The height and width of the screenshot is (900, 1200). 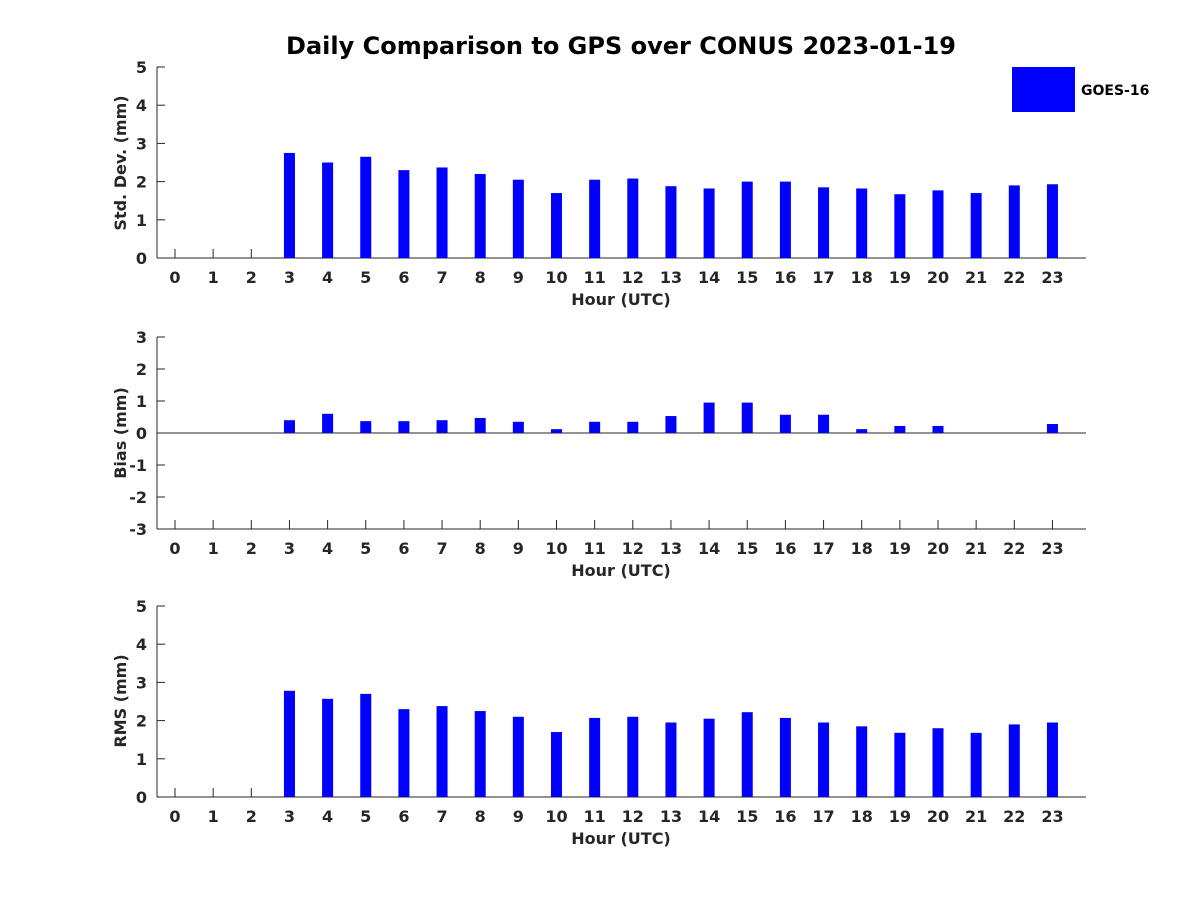 I want to click on y-tick-label: -3, so click(x=138, y=529).